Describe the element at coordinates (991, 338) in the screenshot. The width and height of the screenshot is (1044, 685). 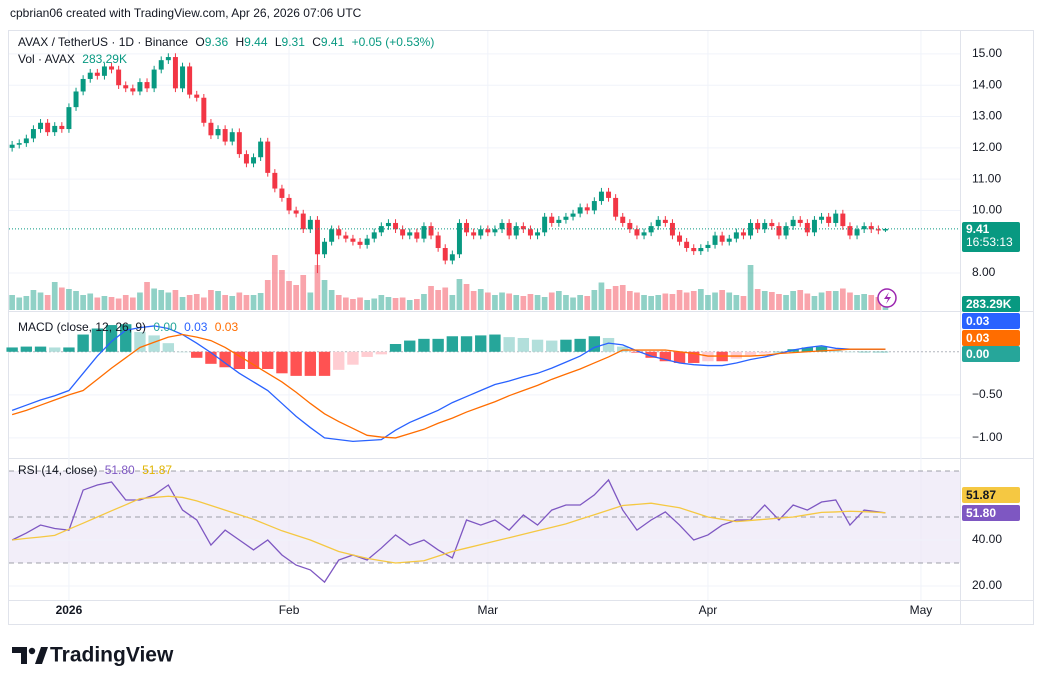
I see `signal-badge: 0.03` at that location.